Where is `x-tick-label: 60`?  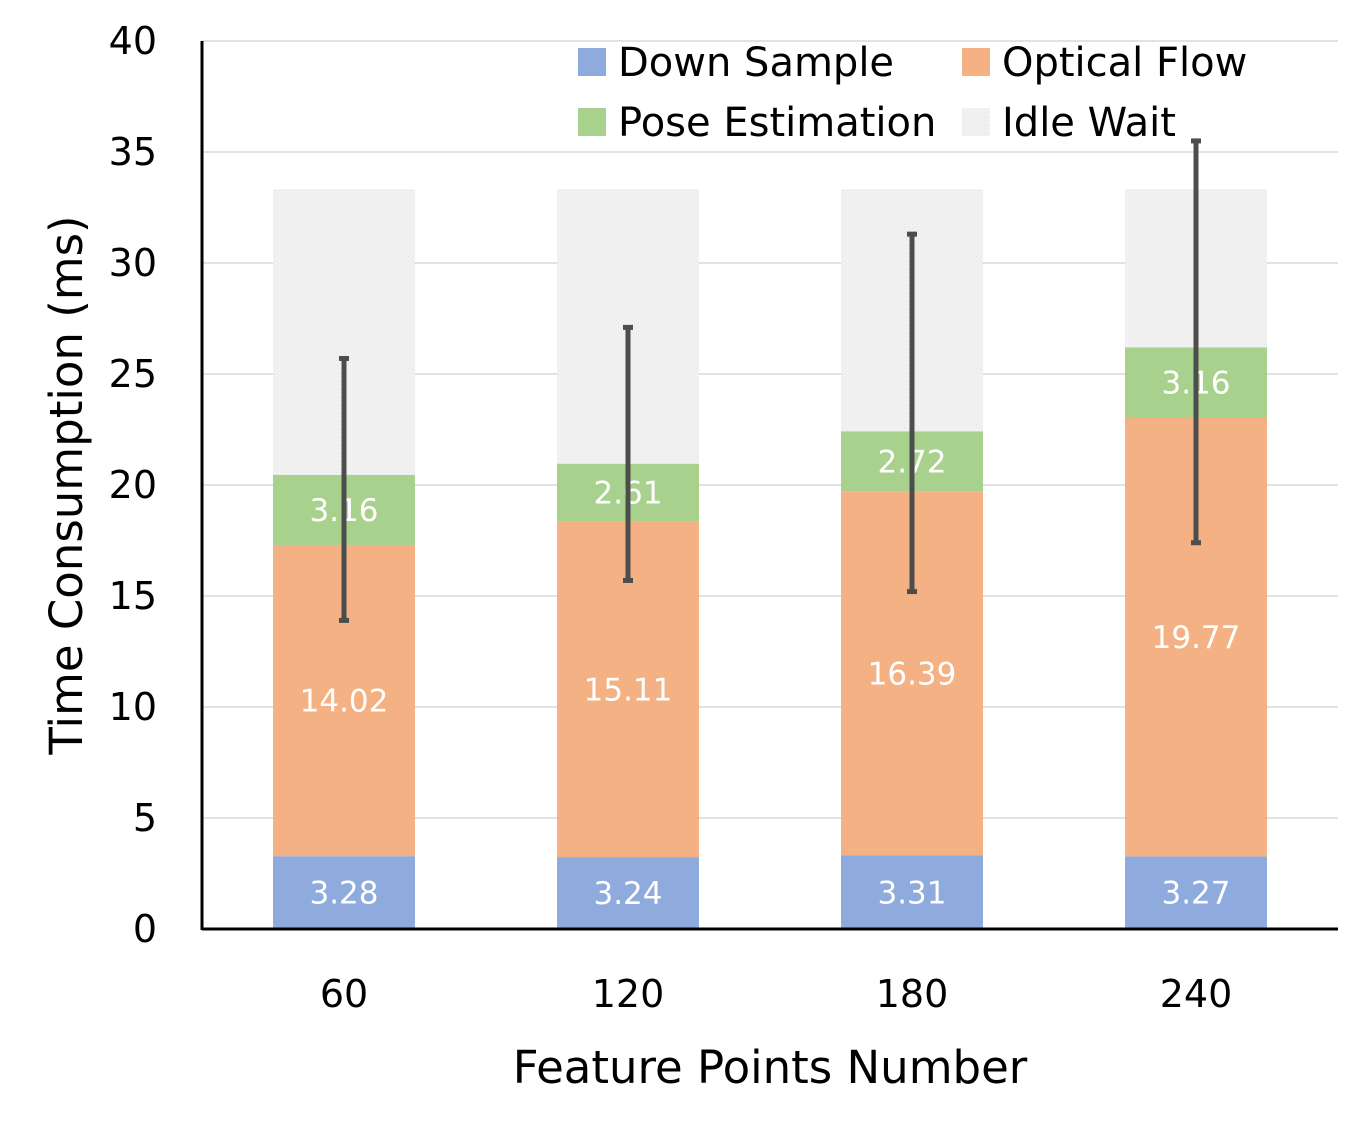 x-tick-label: 60 is located at coordinates (344, 994).